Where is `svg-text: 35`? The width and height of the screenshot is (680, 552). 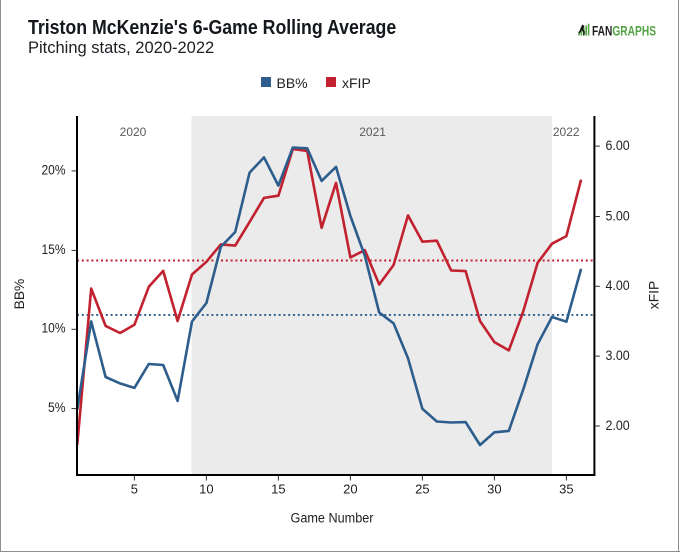
svg-text: 35 is located at coordinates (566, 489).